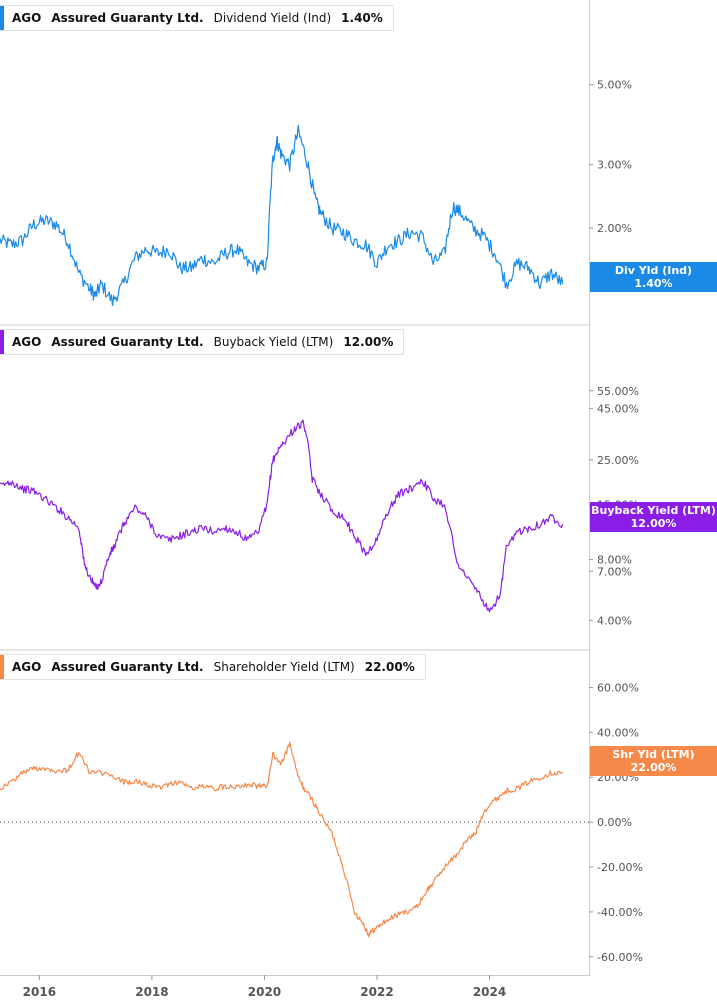  Describe the element at coordinates (273, 342) in the screenshot. I see `legend-metric: Buyback Yield (LTM)` at that location.